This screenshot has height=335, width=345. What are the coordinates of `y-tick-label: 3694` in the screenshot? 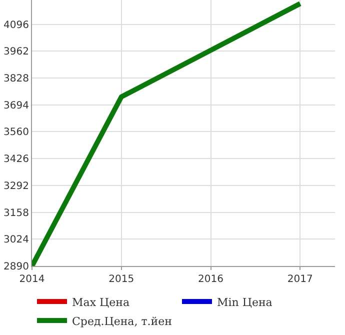 It's located at (16, 106).